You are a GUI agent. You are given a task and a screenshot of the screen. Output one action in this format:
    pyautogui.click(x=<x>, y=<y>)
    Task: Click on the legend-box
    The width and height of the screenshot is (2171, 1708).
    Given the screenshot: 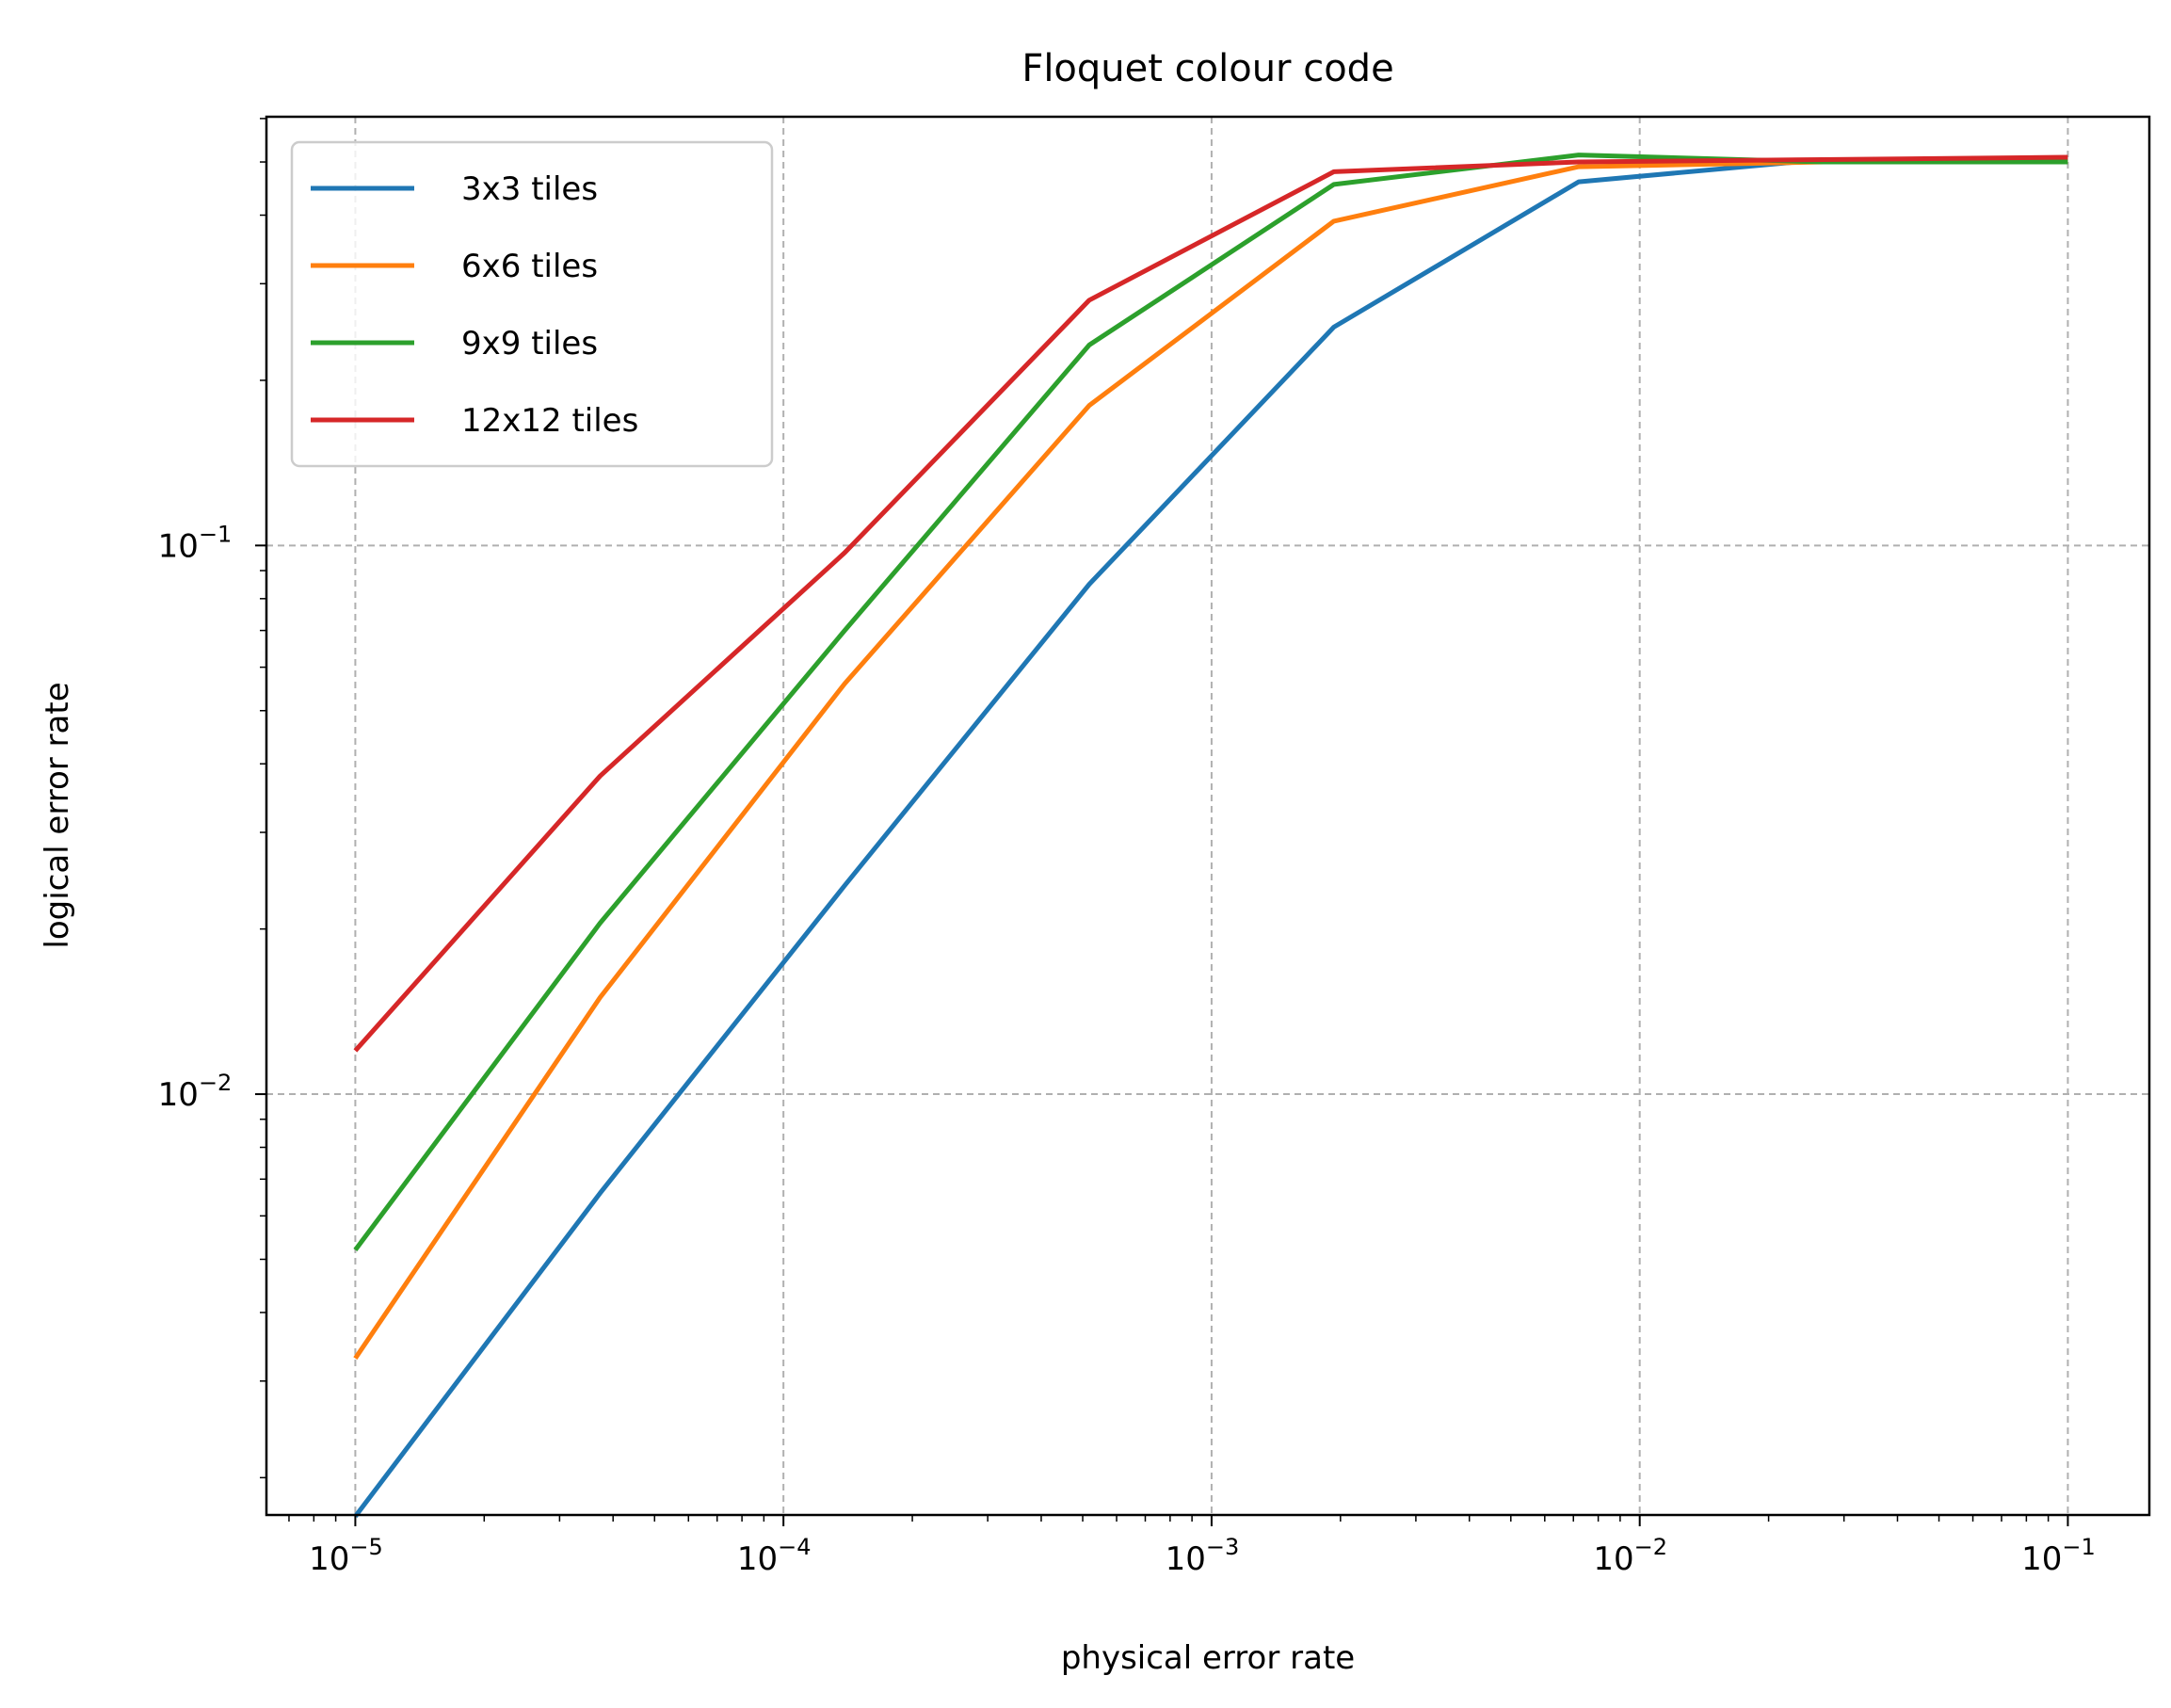 What is the action you would take?
    pyautogui.click(x=532, y=304)
    